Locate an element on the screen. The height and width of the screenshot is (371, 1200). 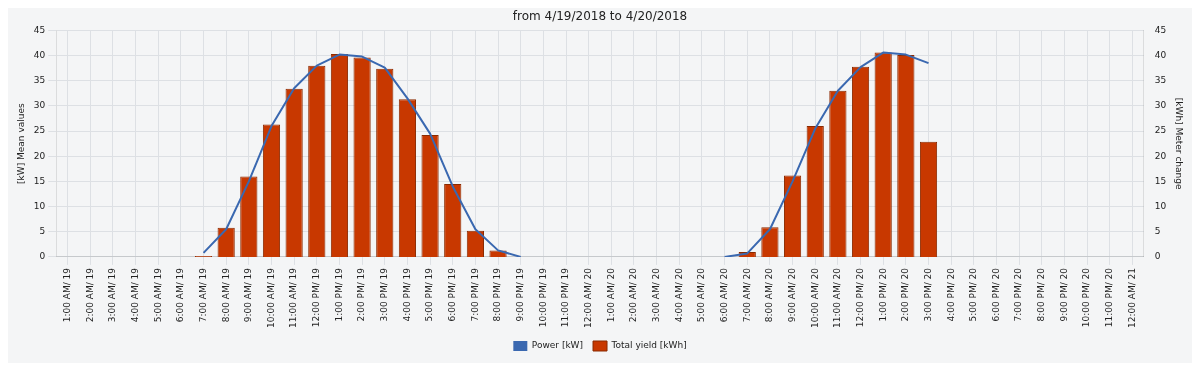
x-tick-label: 8:00 PM/ 19 is located at coordinates (497, 294).